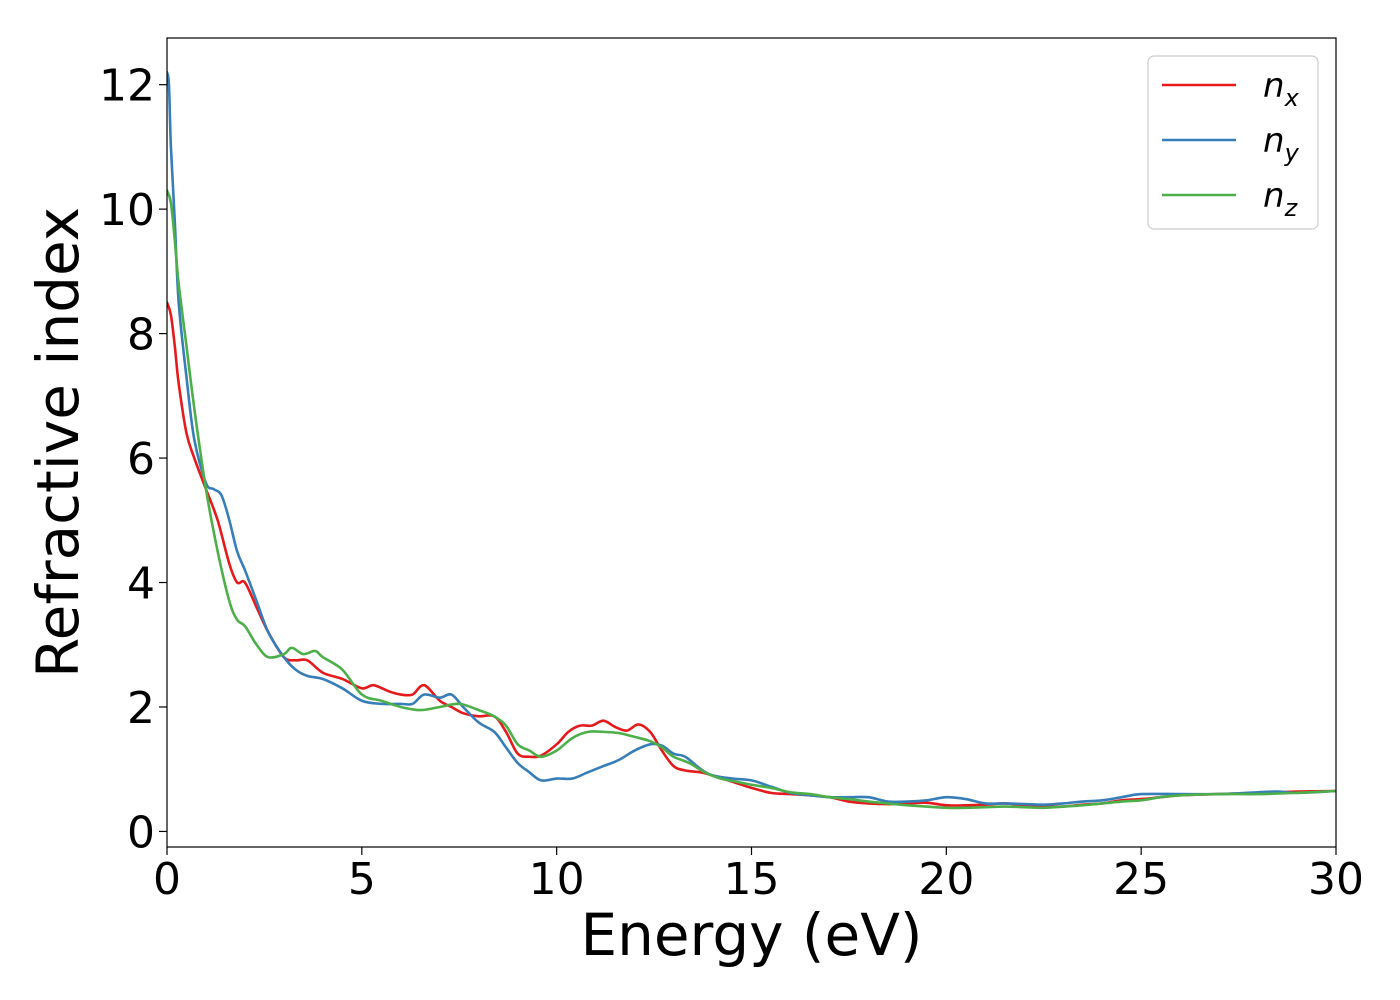 Image resolution: width=1400 pixels, height=1000 pixels. I want to click on legend-label-y: ny, so click(1281, 144).